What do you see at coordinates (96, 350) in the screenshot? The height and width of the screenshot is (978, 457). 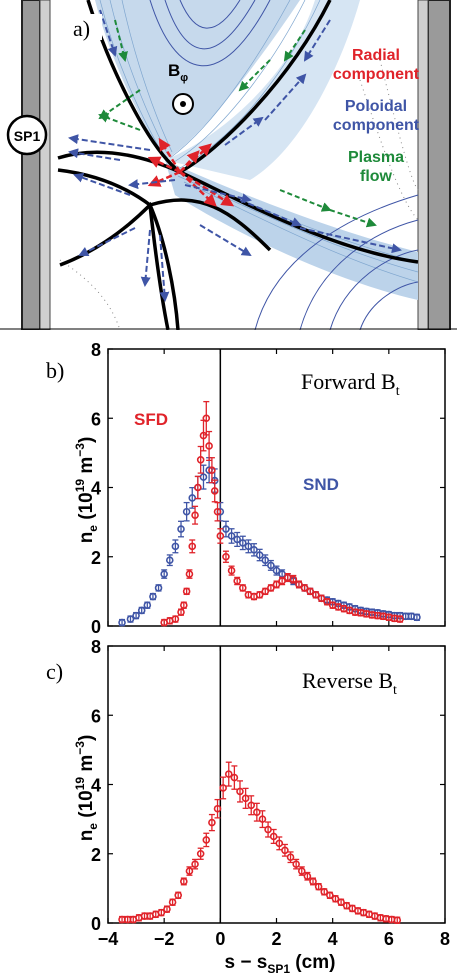 I see `y-tick-label: 8` at bounding box center [96, 350].